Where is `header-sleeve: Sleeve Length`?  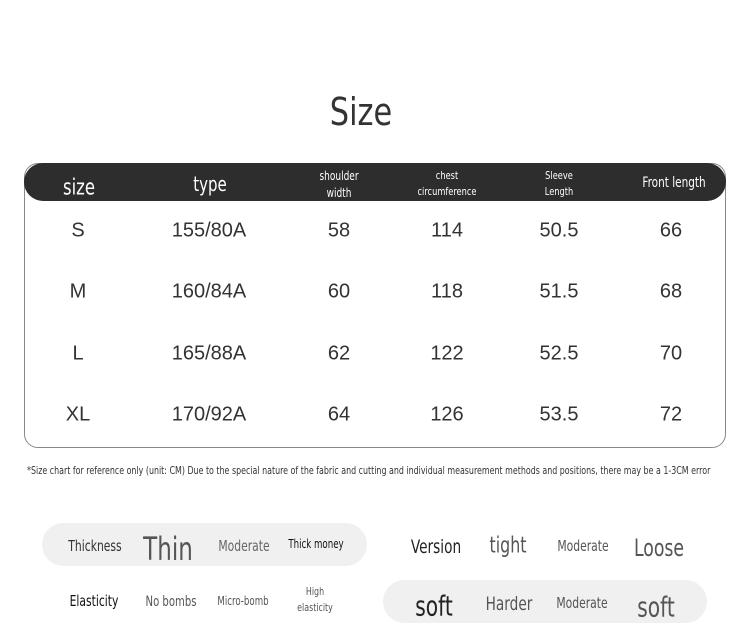 header-sleeve: Sleeve Length is located at coordinates (559, 183).